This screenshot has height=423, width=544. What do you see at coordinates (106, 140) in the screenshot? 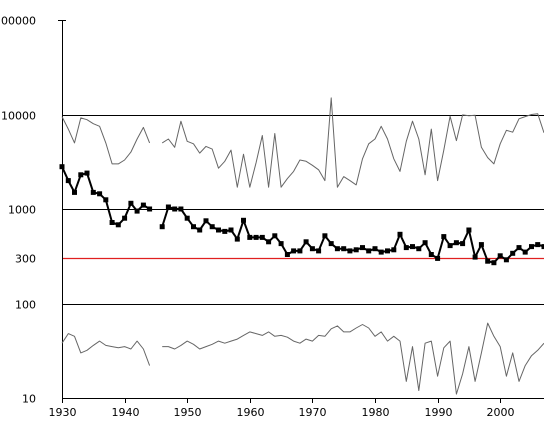
I see `series-0-line-segment` at bounding box center [106, 140].